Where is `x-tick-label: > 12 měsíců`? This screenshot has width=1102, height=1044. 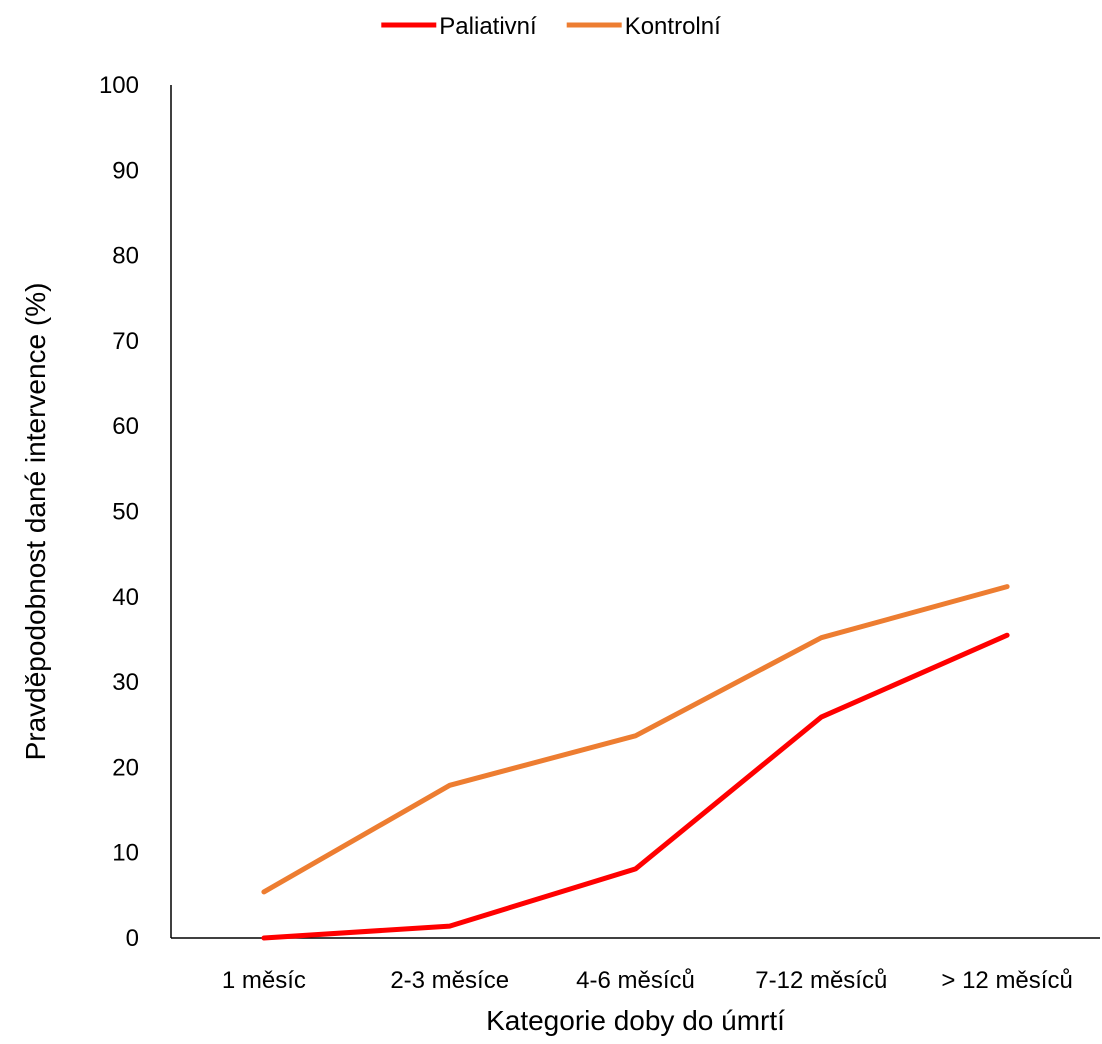 x-tick-label: > 12 měsíců is located at coordinates (1006, 980).